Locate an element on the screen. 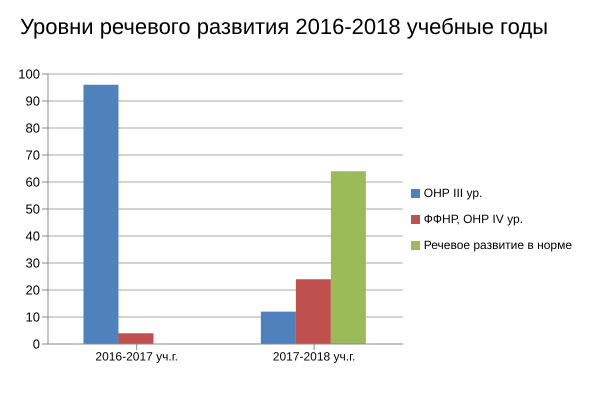  y-tick-label: 20 is located at coordinates (33, 290).